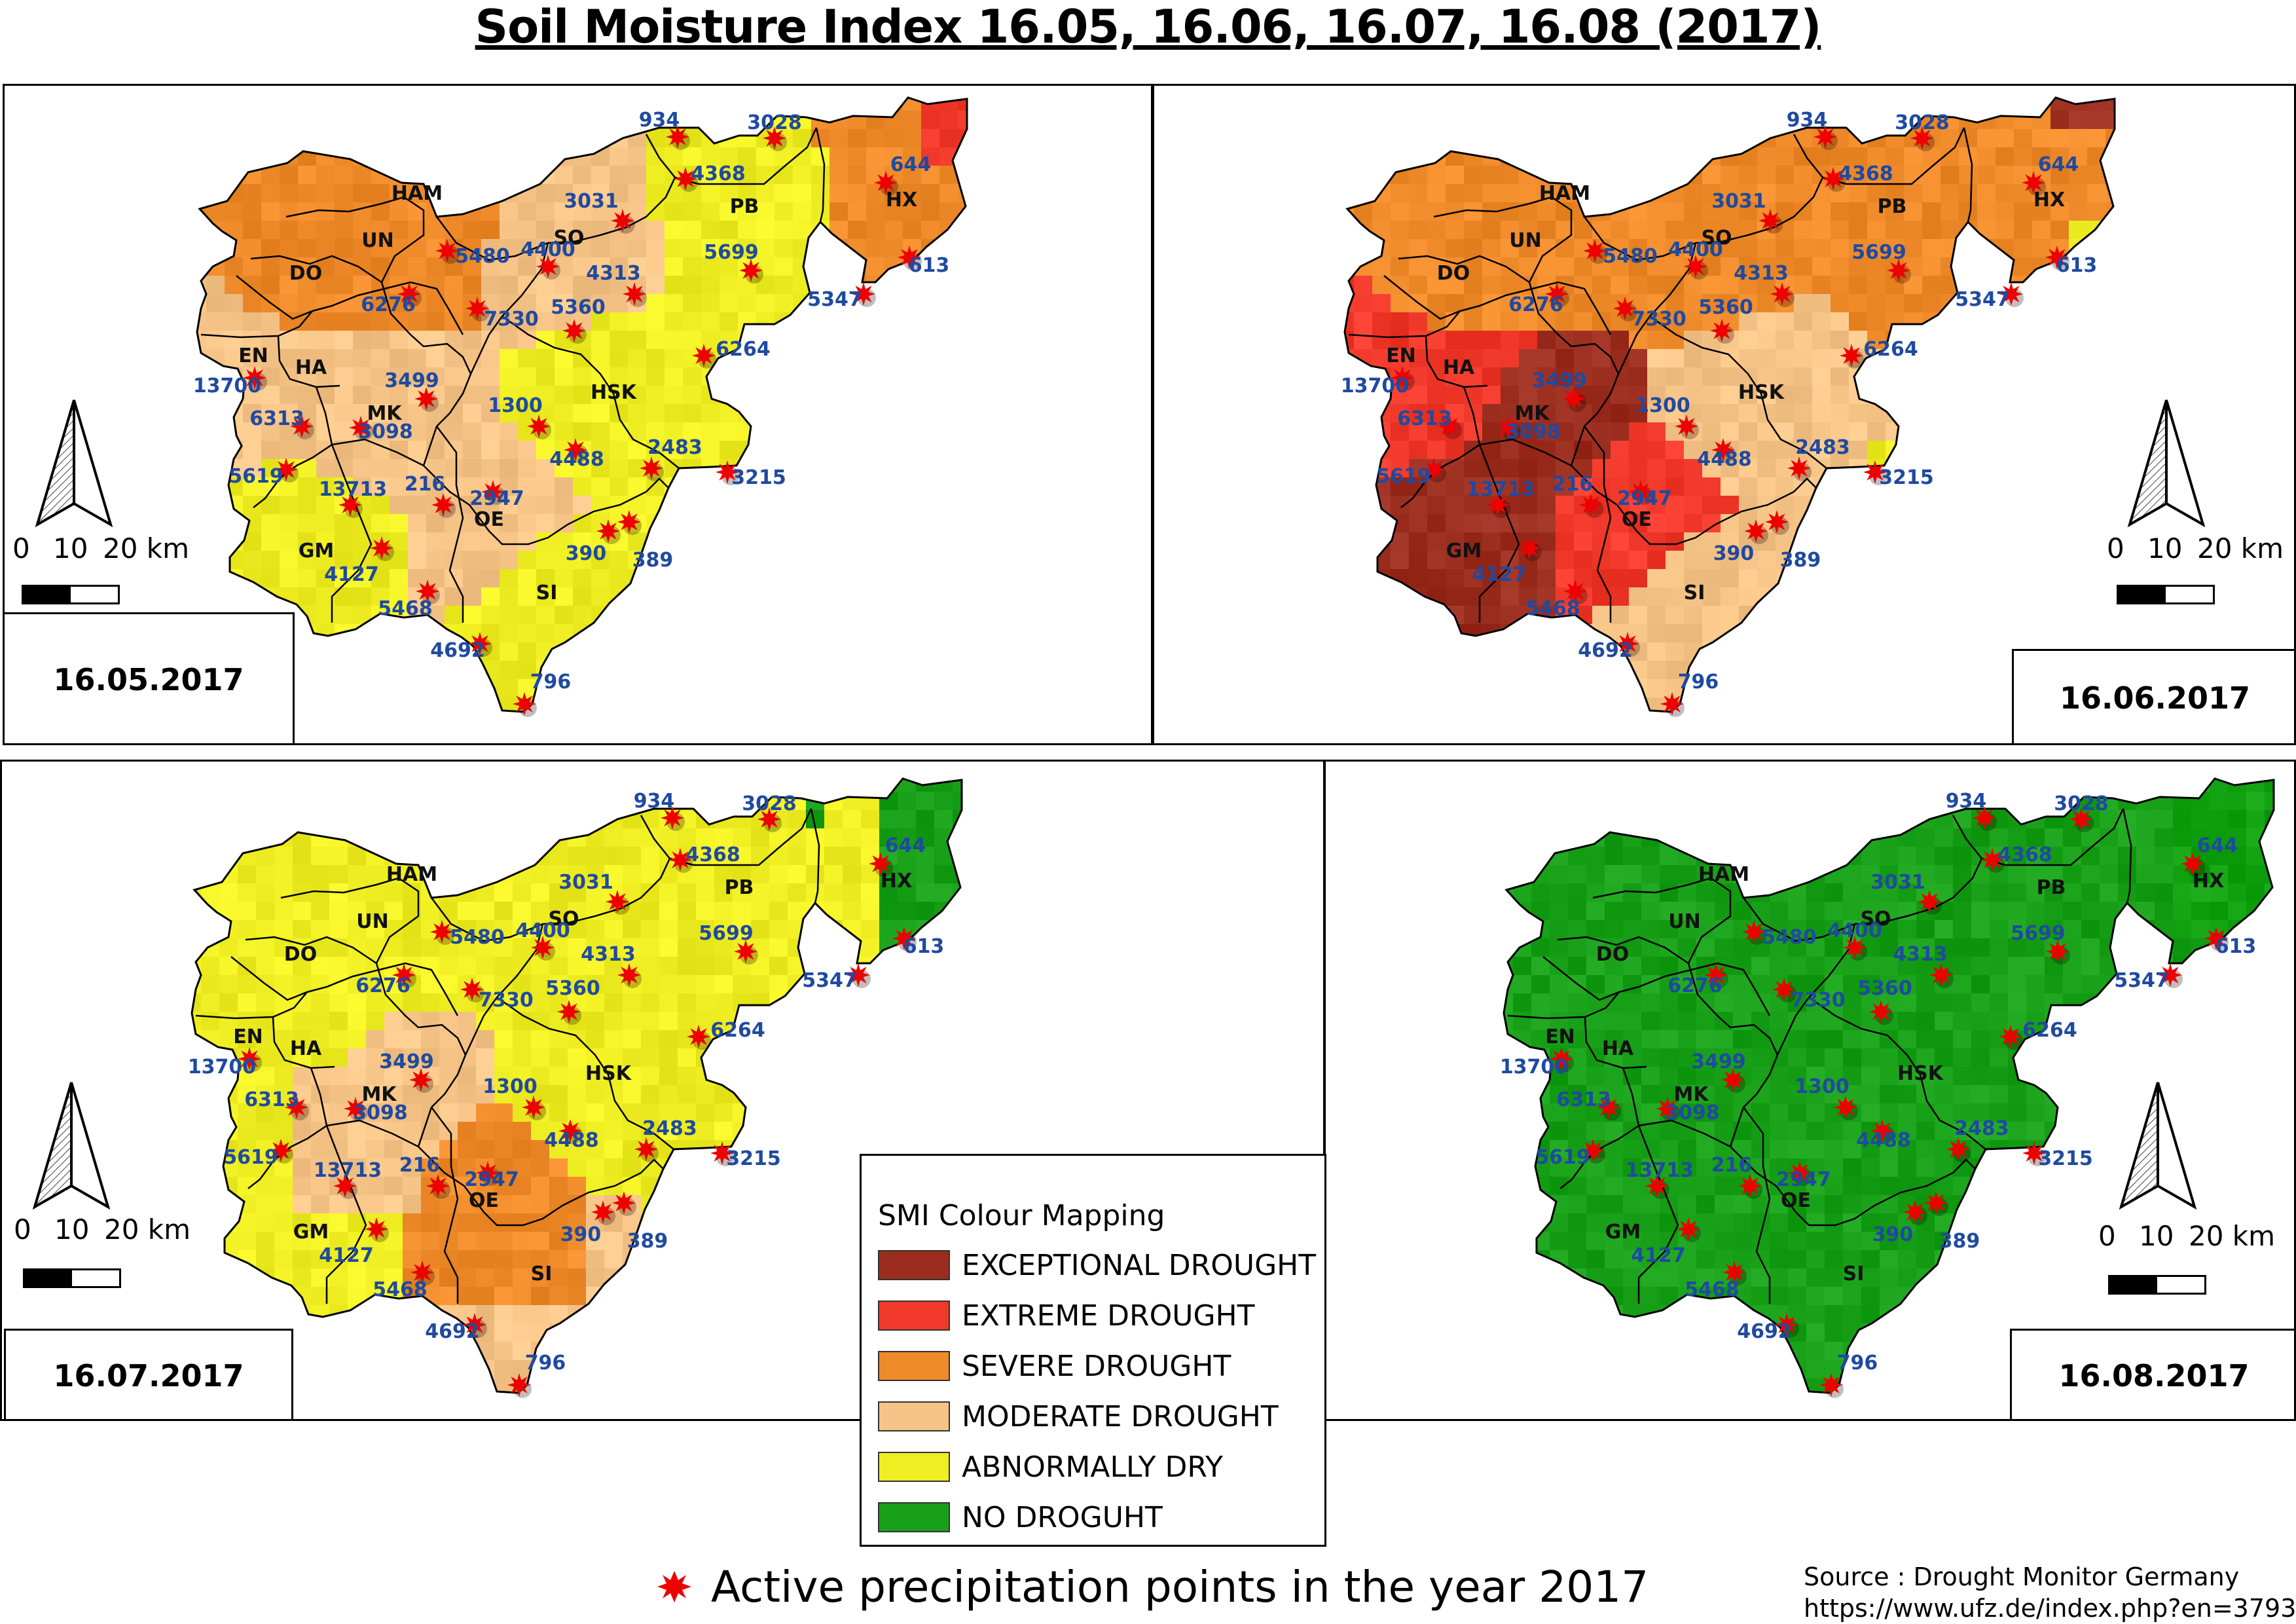  Describe the element at coordinates (1623, 1232) in the screenshot. I see `district-label: GM` at that location.